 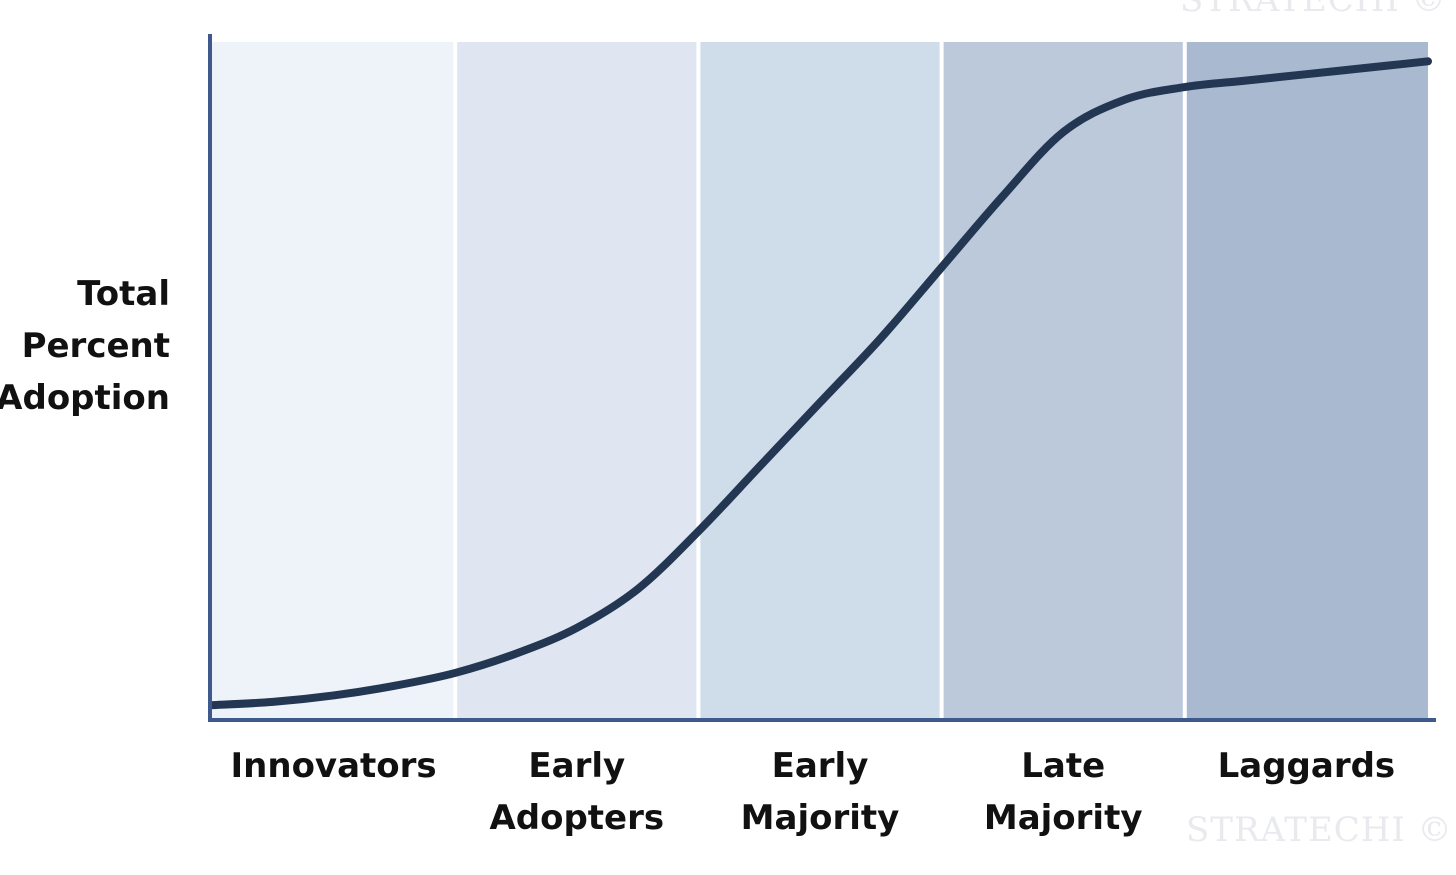 I want to click on x-tick-label-line: Late, so click(x=1063, y=766).